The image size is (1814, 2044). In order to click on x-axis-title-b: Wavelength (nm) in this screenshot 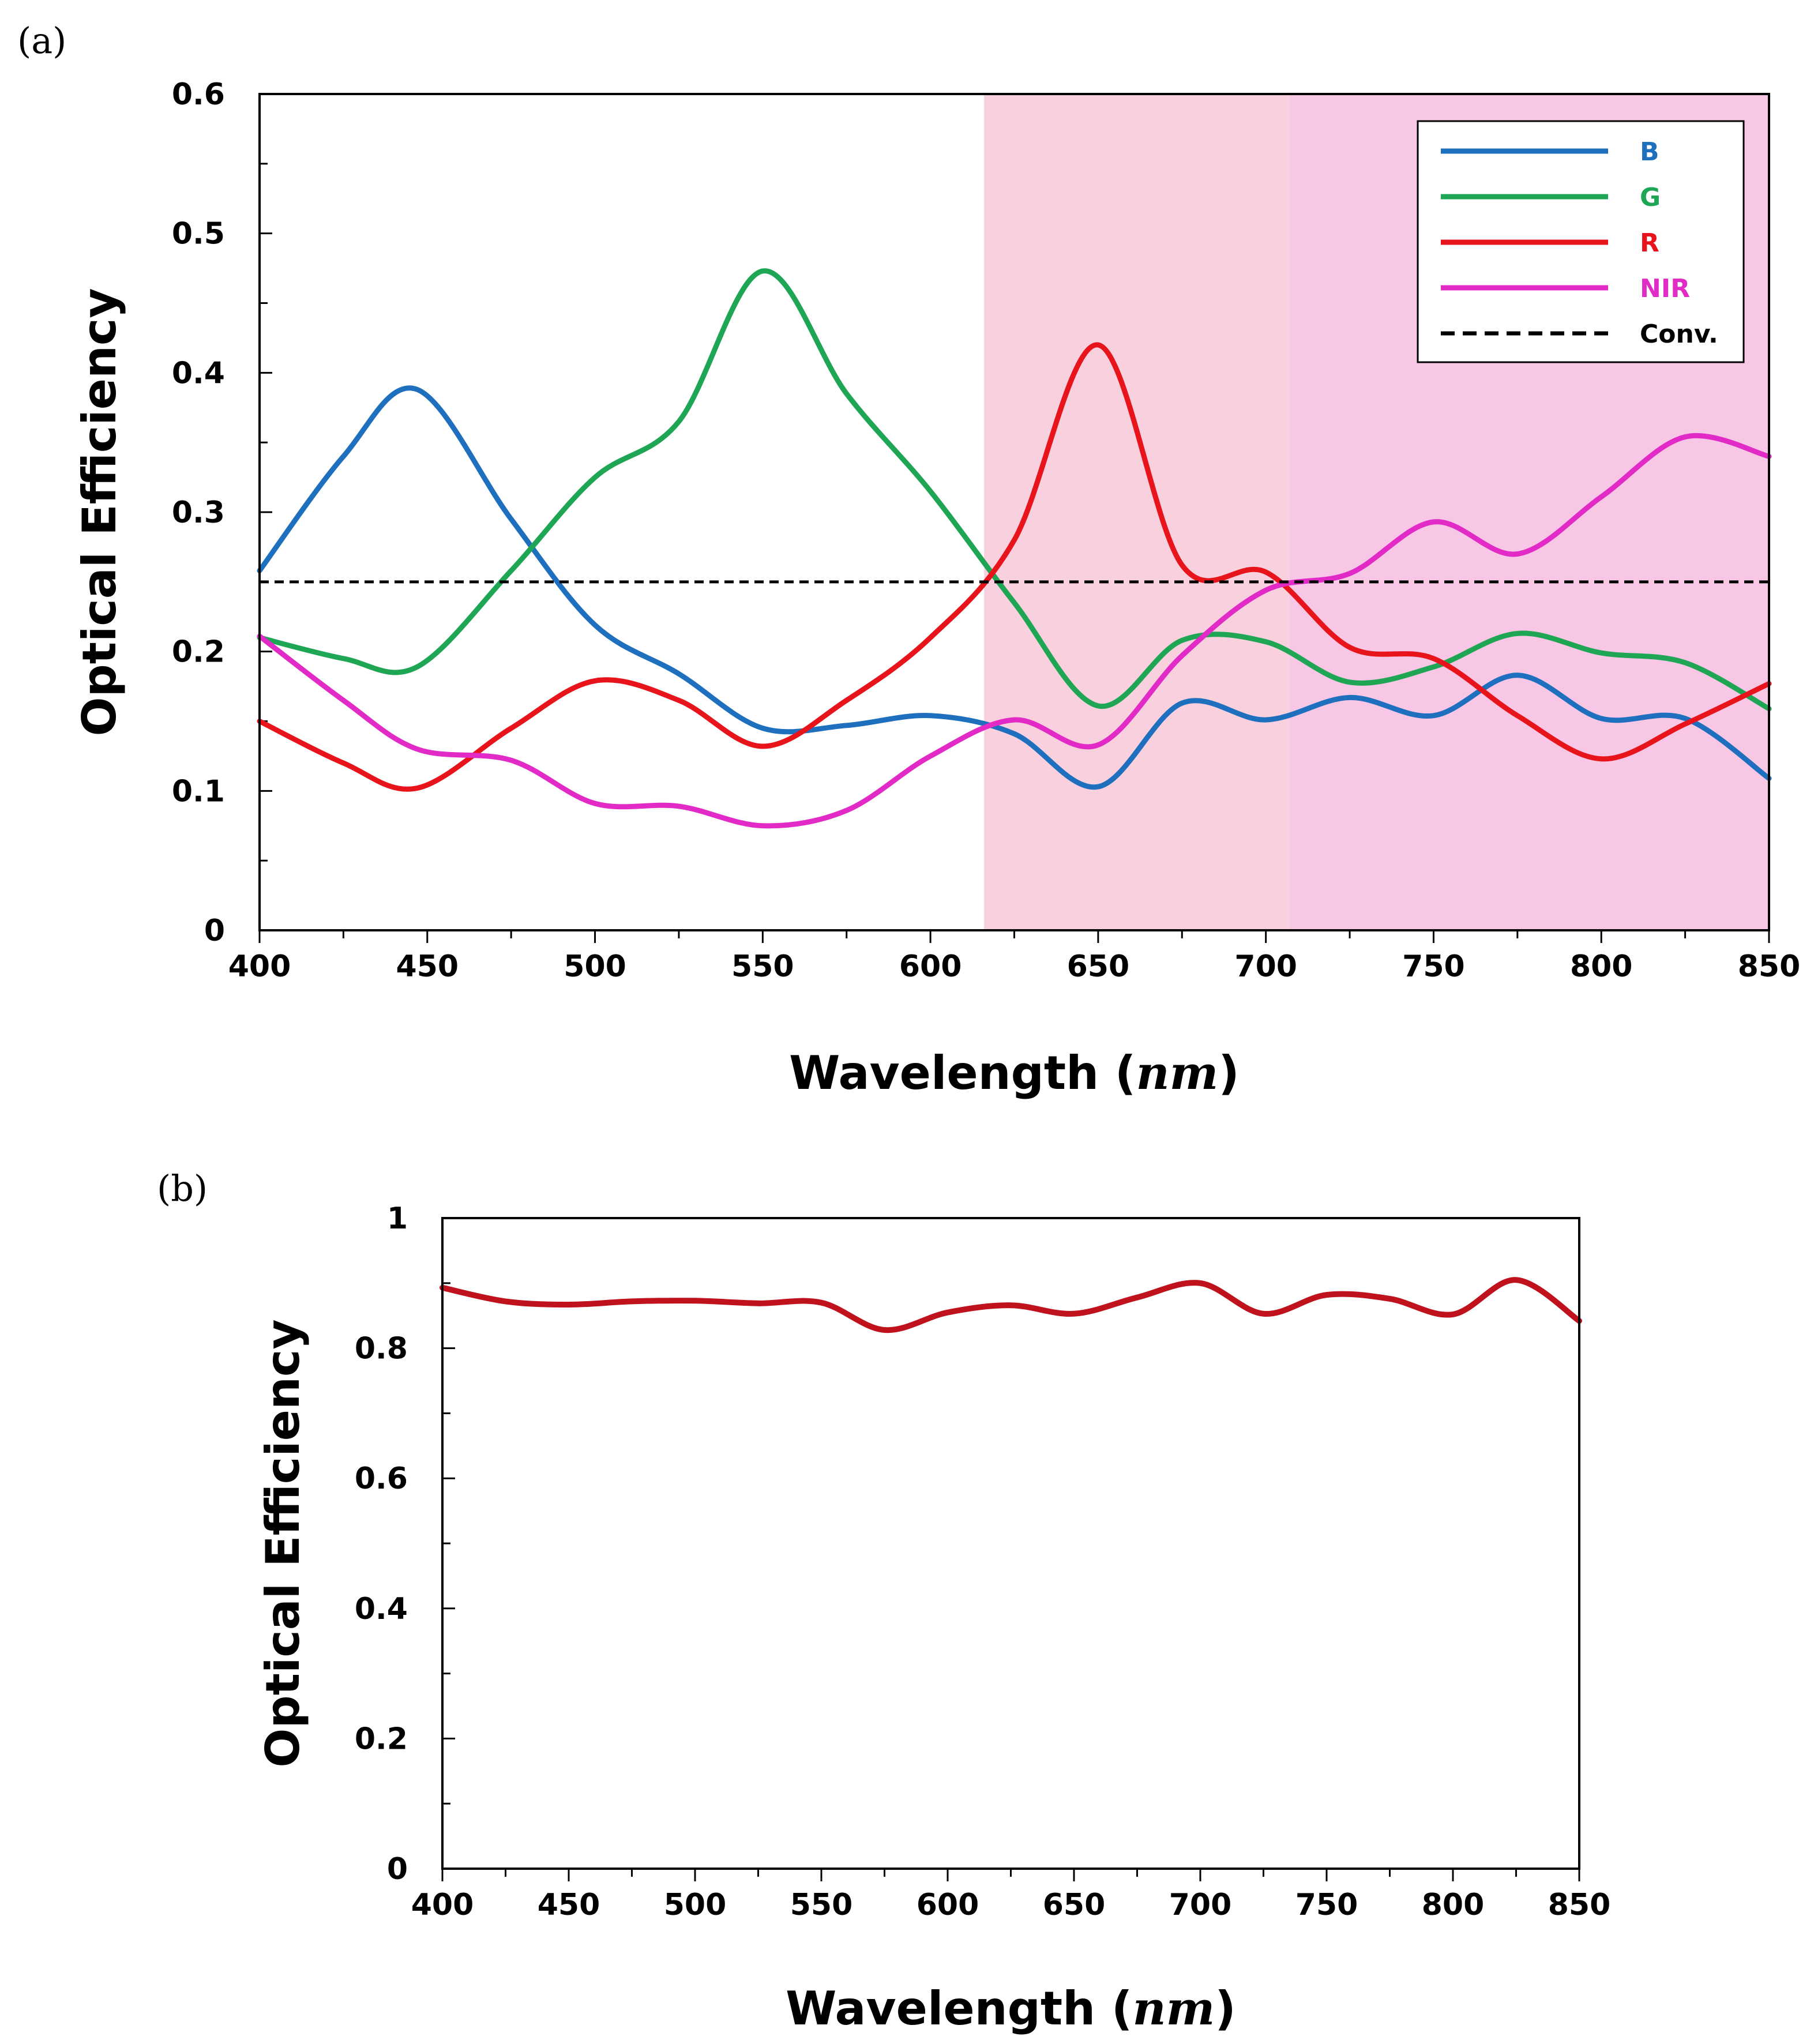, I will do `click(1011, 2008)`.